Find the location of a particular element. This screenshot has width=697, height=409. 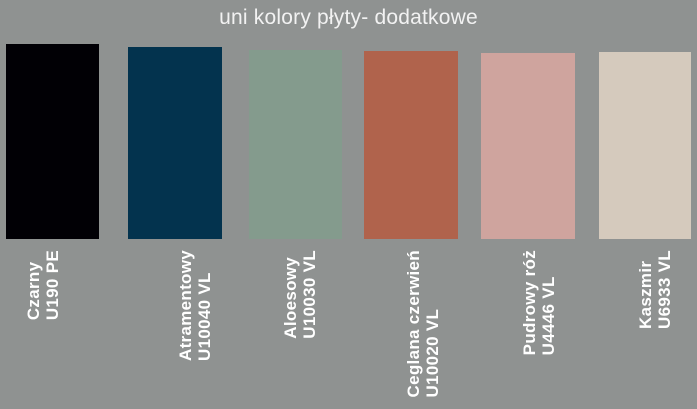

swatch-color-name: Kaszmir is located at coordinates (645, 294).